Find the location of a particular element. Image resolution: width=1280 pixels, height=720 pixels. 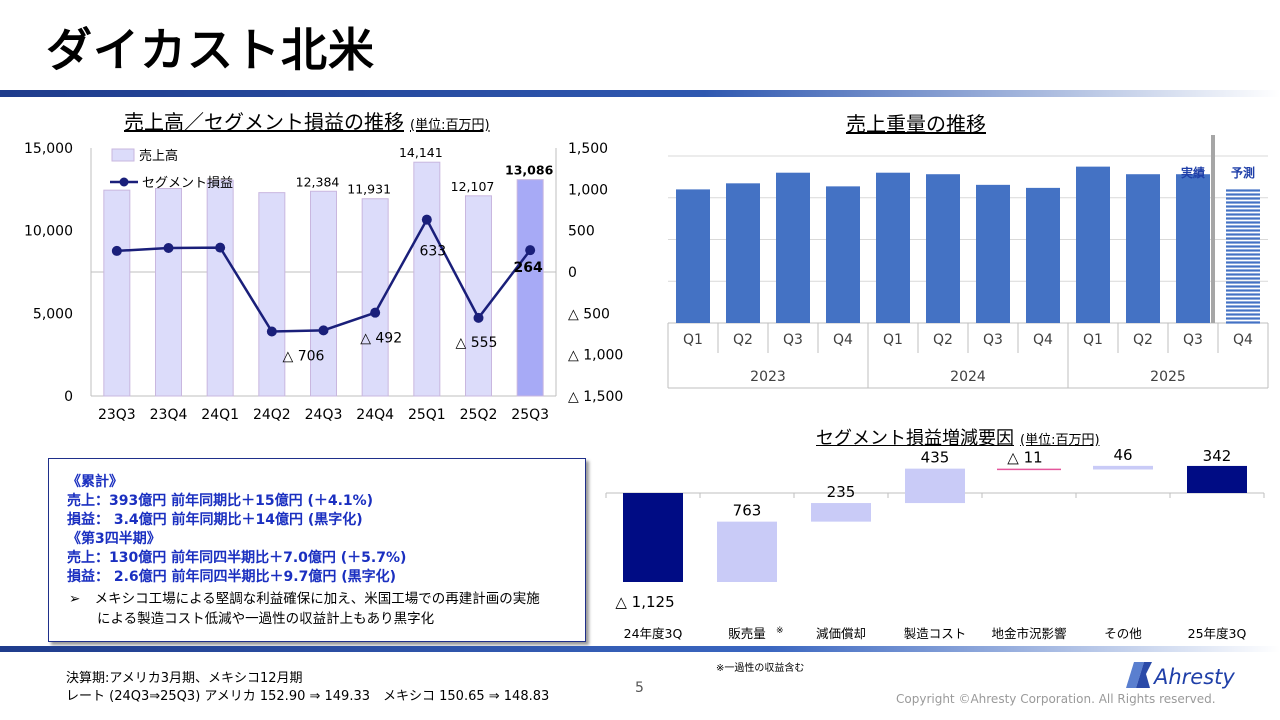

footer-rule is located at coordinates (640, 649).